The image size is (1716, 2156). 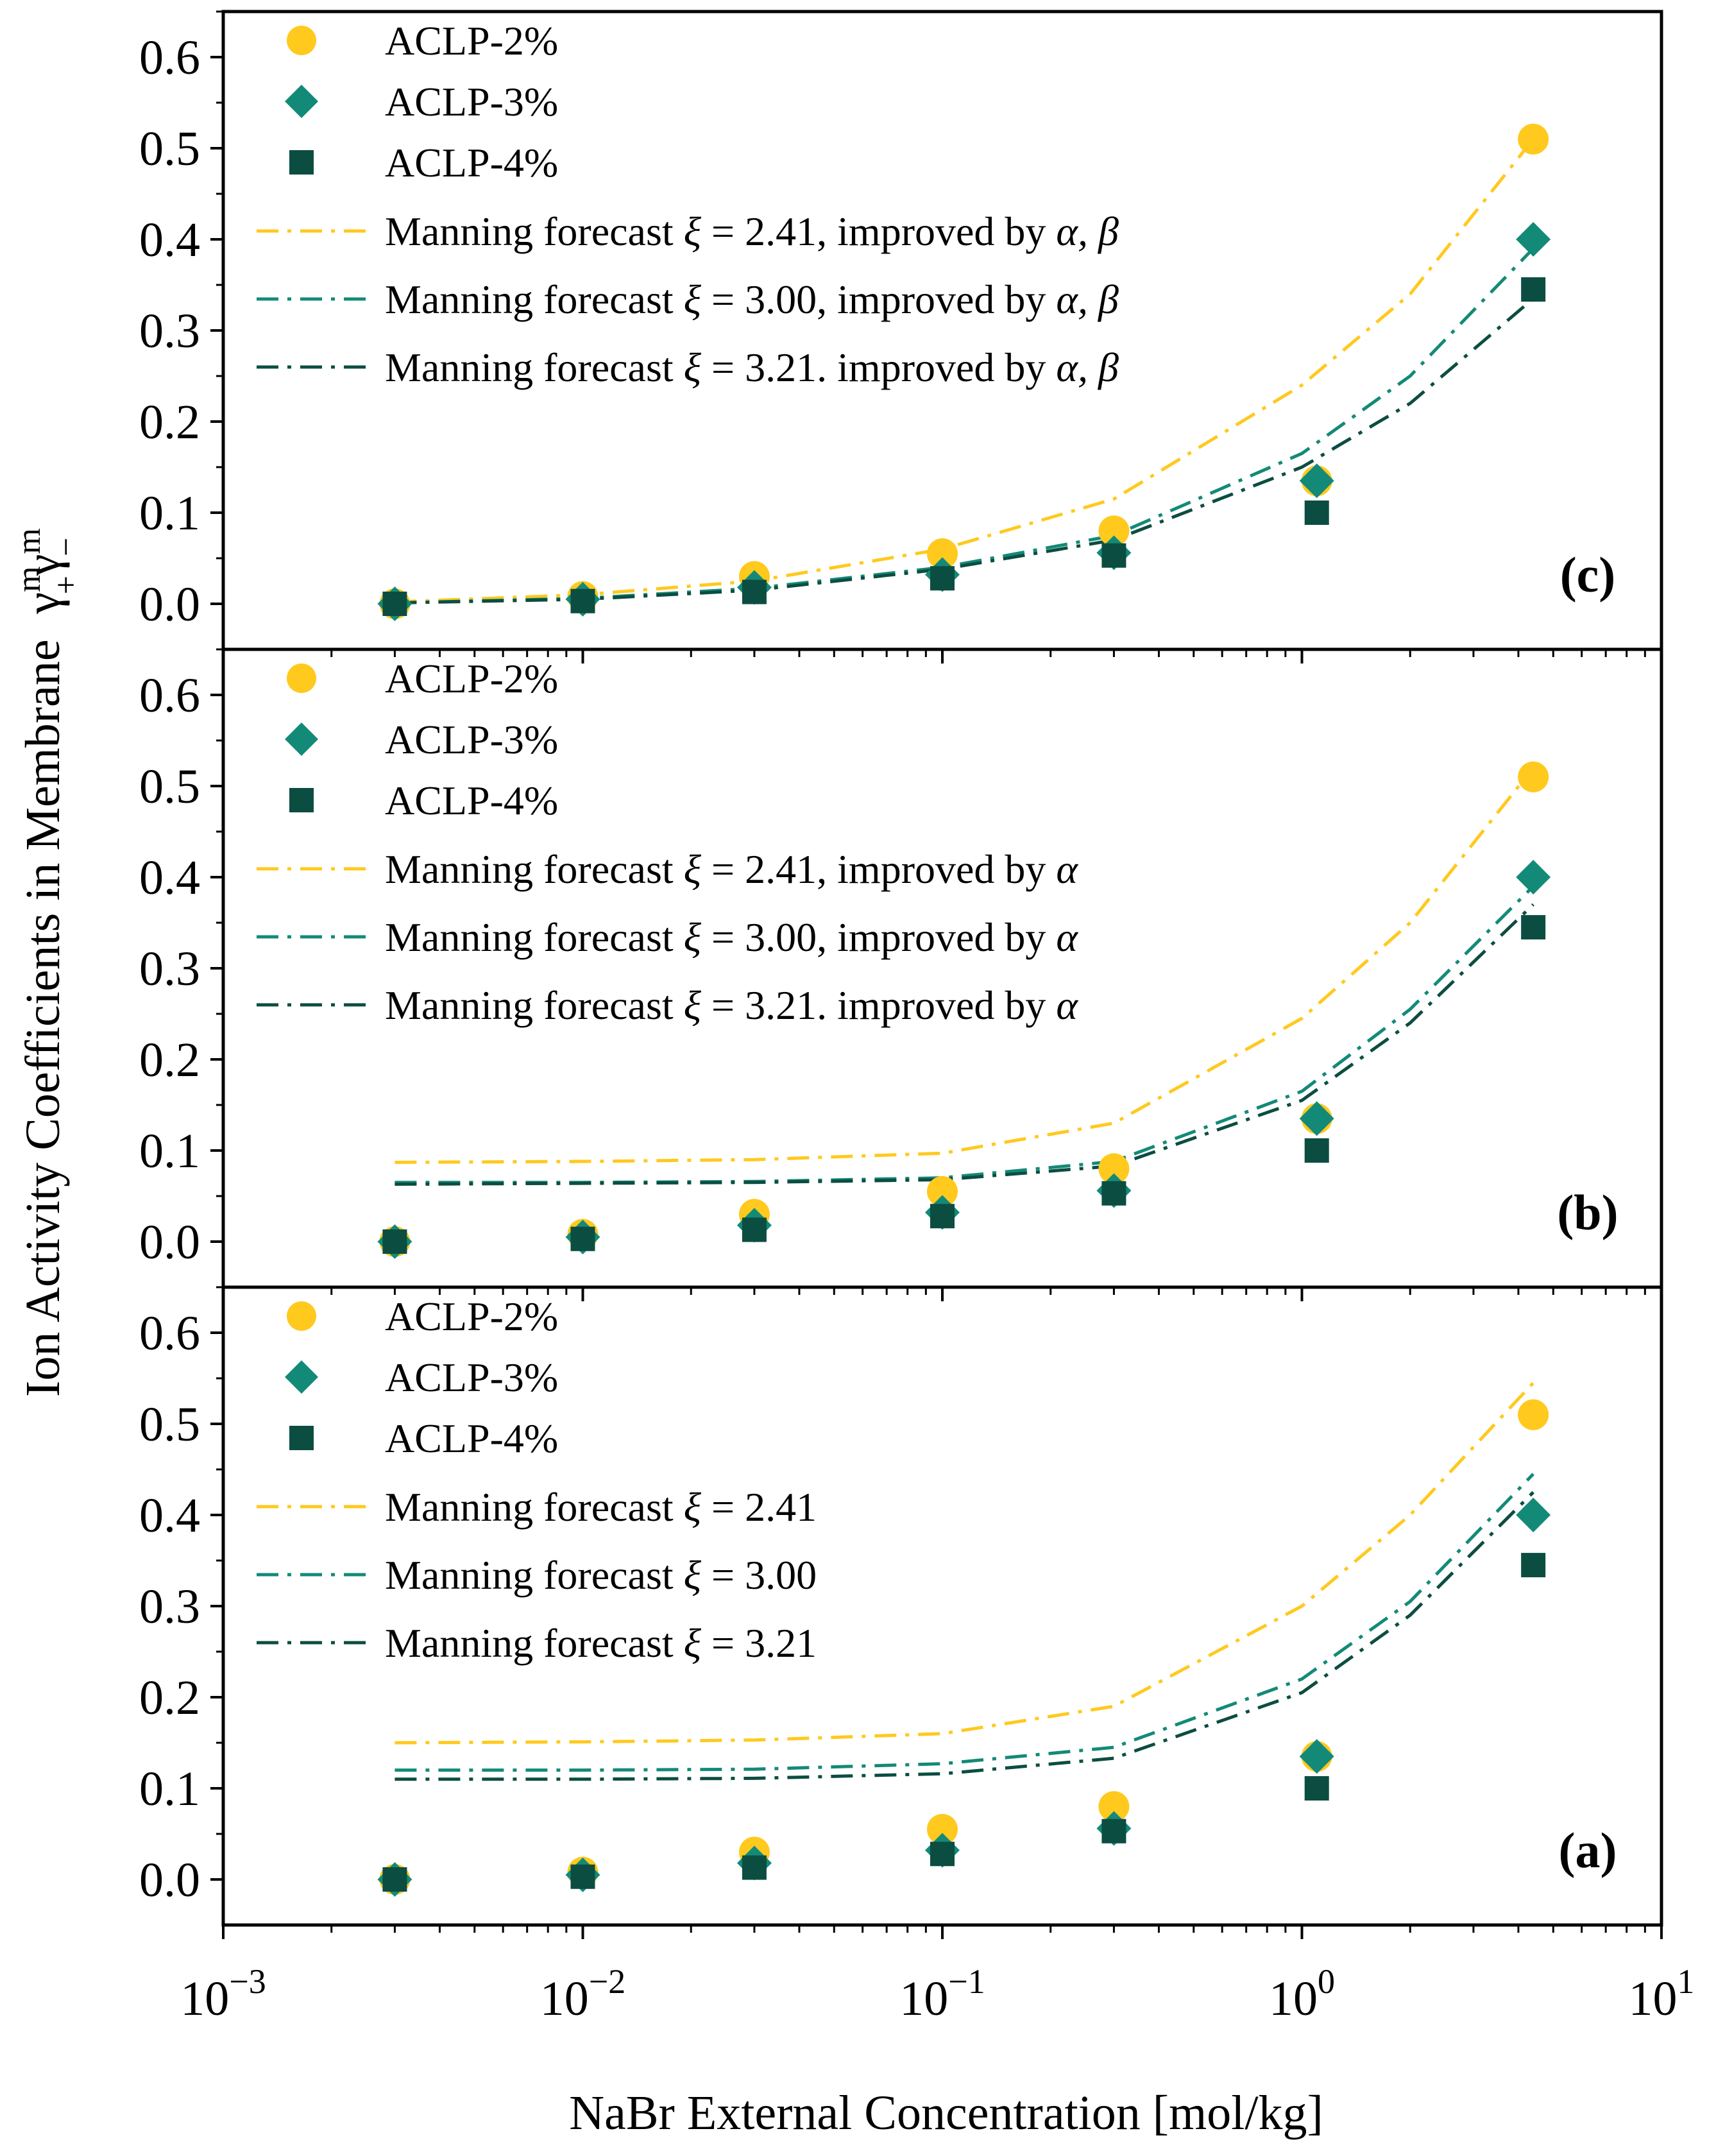 I want to click on legend-label: Manning forecast ξ = 3.21. improved by α, so click(x=732, y=1005).